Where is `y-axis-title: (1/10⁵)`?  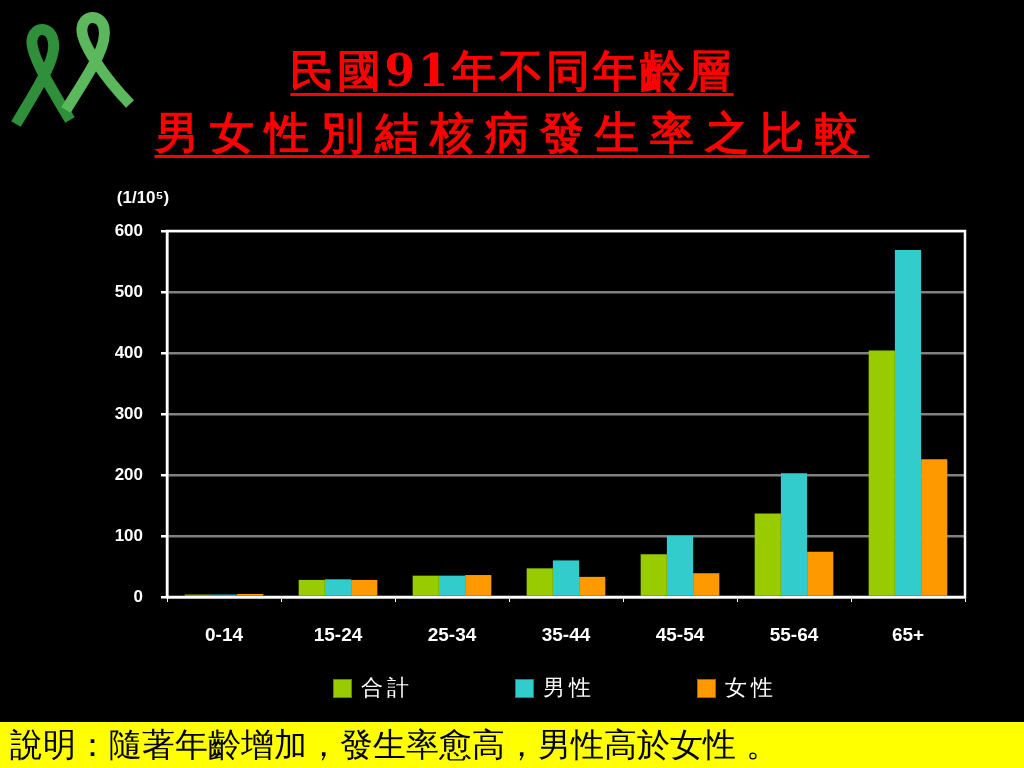
y-axis-title: (1/10⁵) is located at coordinates (143, 197).